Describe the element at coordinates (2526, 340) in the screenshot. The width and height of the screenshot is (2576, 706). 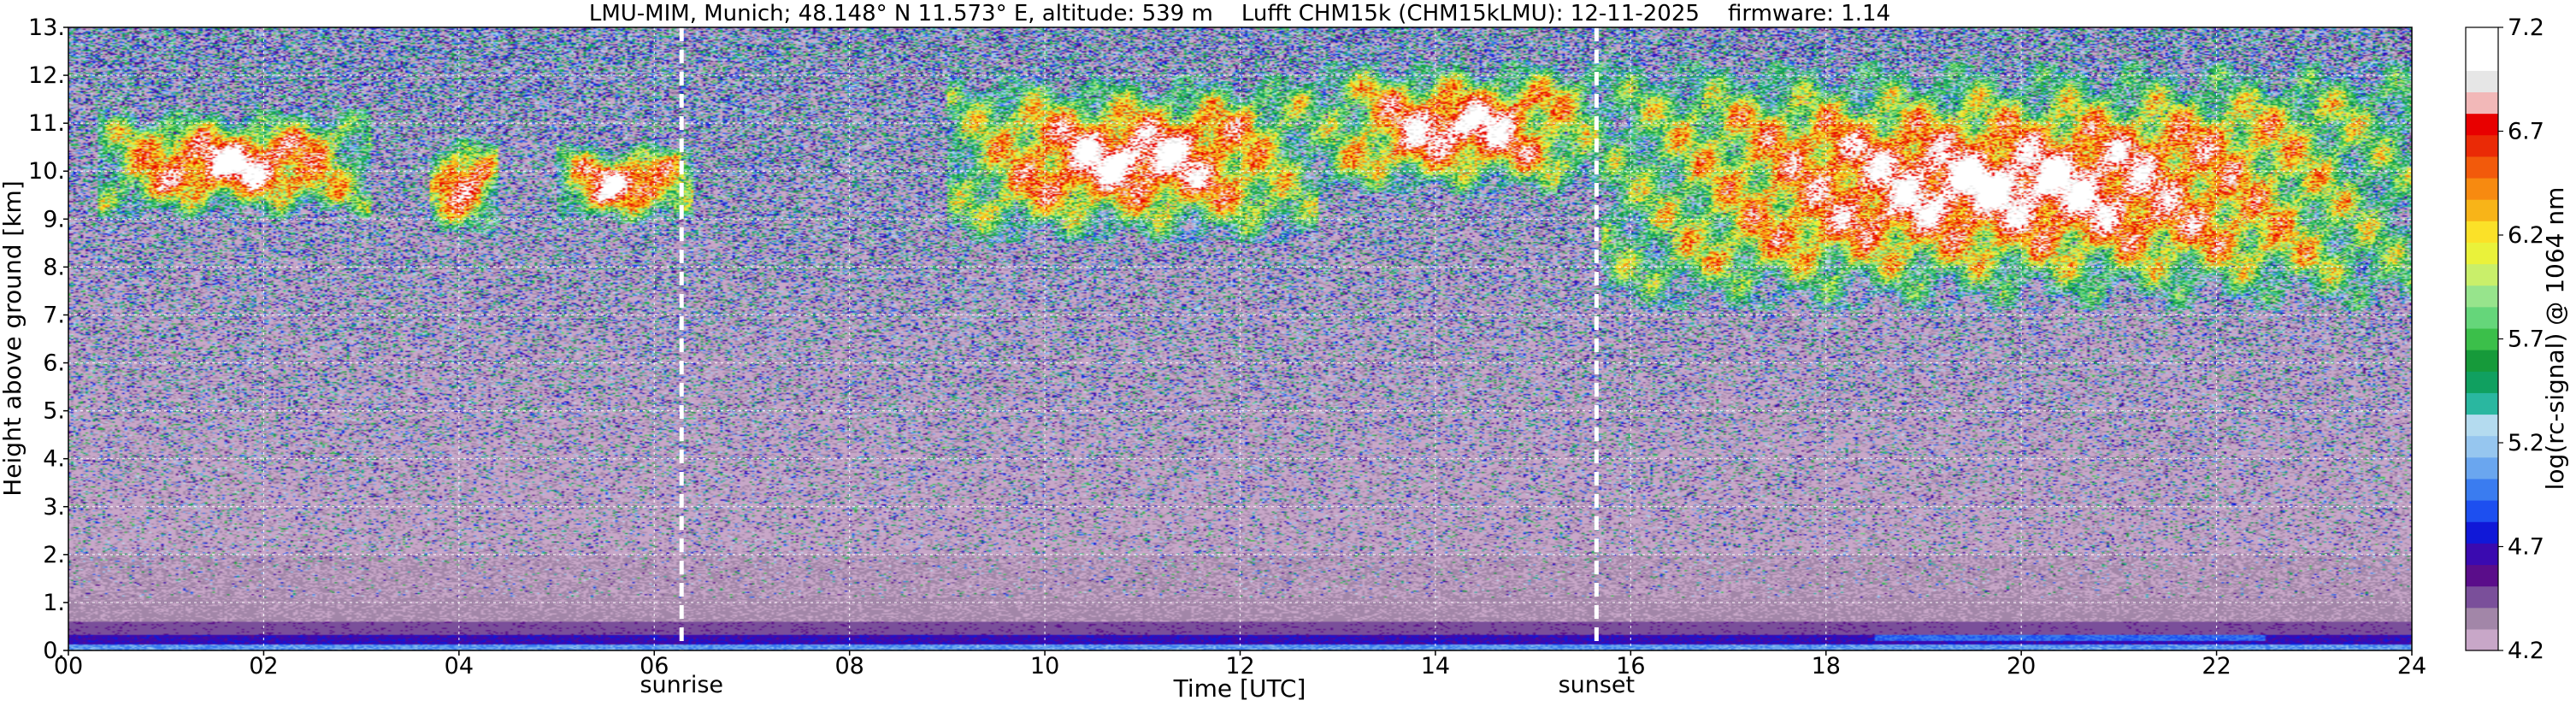
I see `colorbar-tick-label: 5.7` at that location.